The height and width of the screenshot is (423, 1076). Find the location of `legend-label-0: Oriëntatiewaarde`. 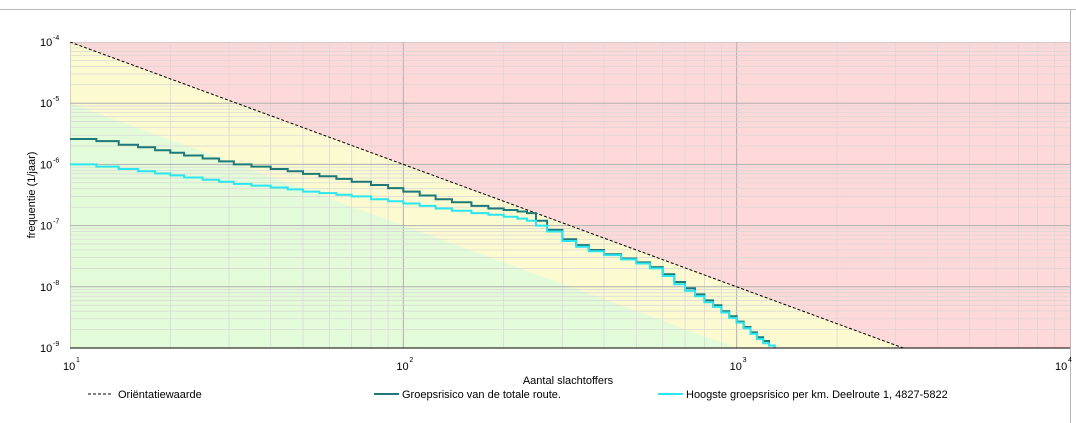

legend-label-0: Oriëntatiewaarde is located at coordinates (160, 395).